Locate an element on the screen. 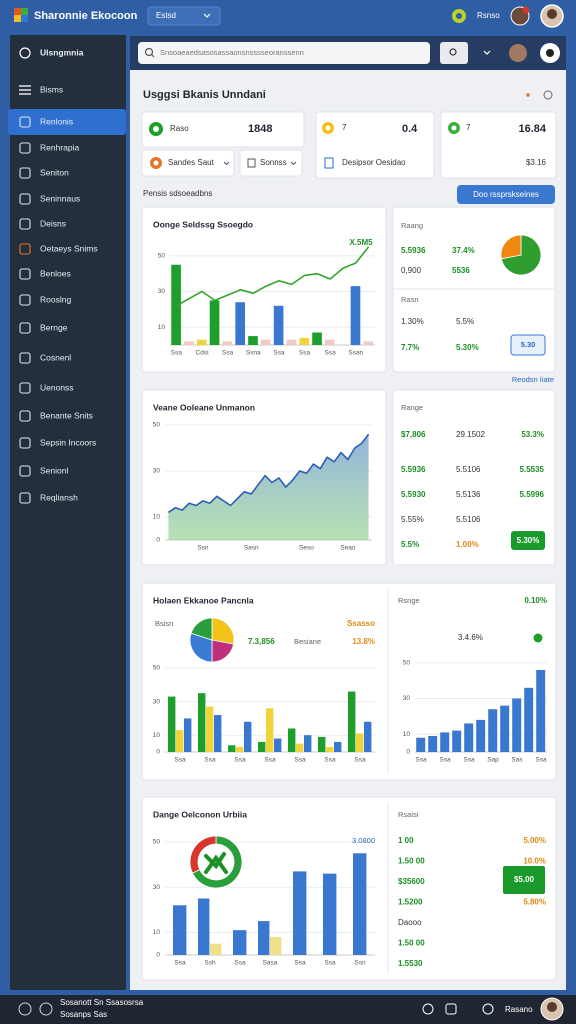 This screenshot has height=1024, width=576. side-value: 5.5535 is located at coordinates (532, 469).